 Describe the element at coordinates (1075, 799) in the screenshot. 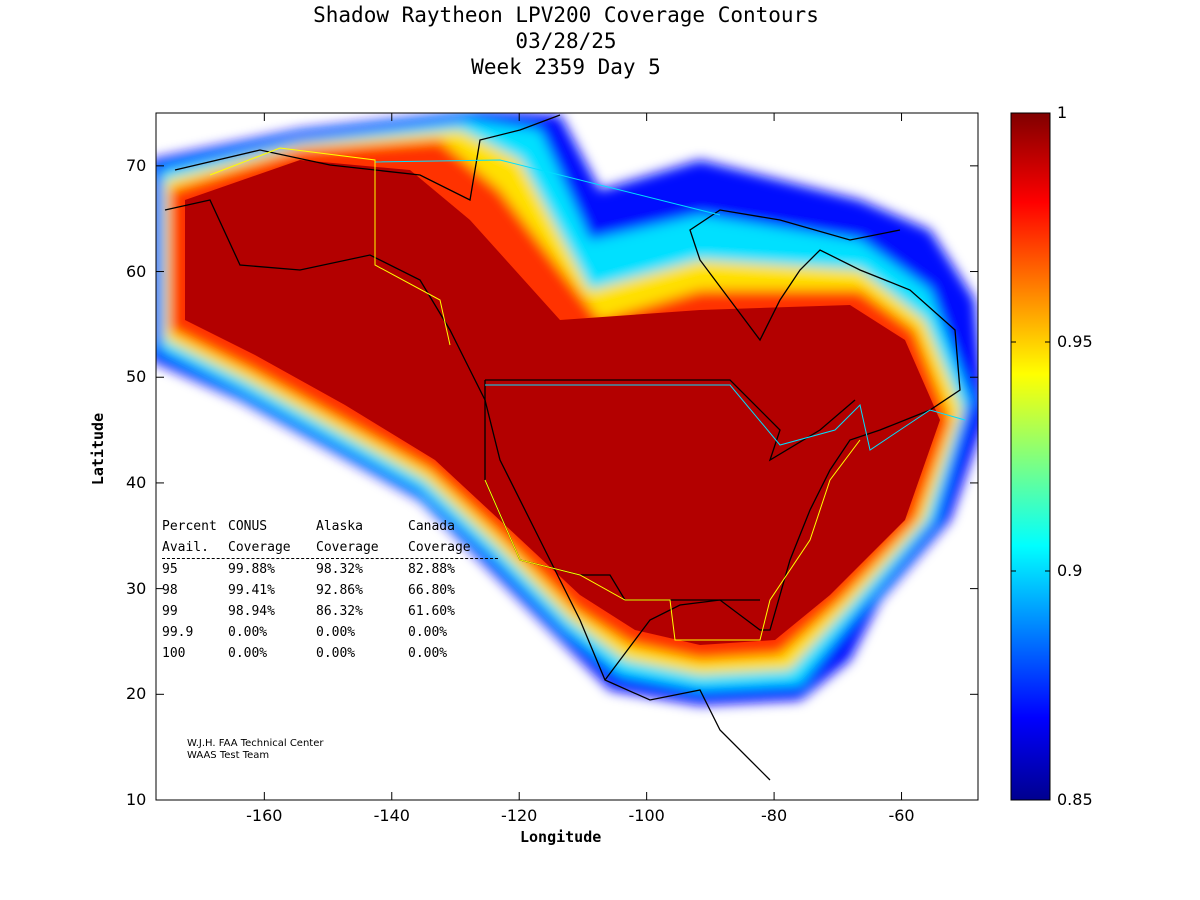

I see `colorbar-tick-label: 0.85` at that location.